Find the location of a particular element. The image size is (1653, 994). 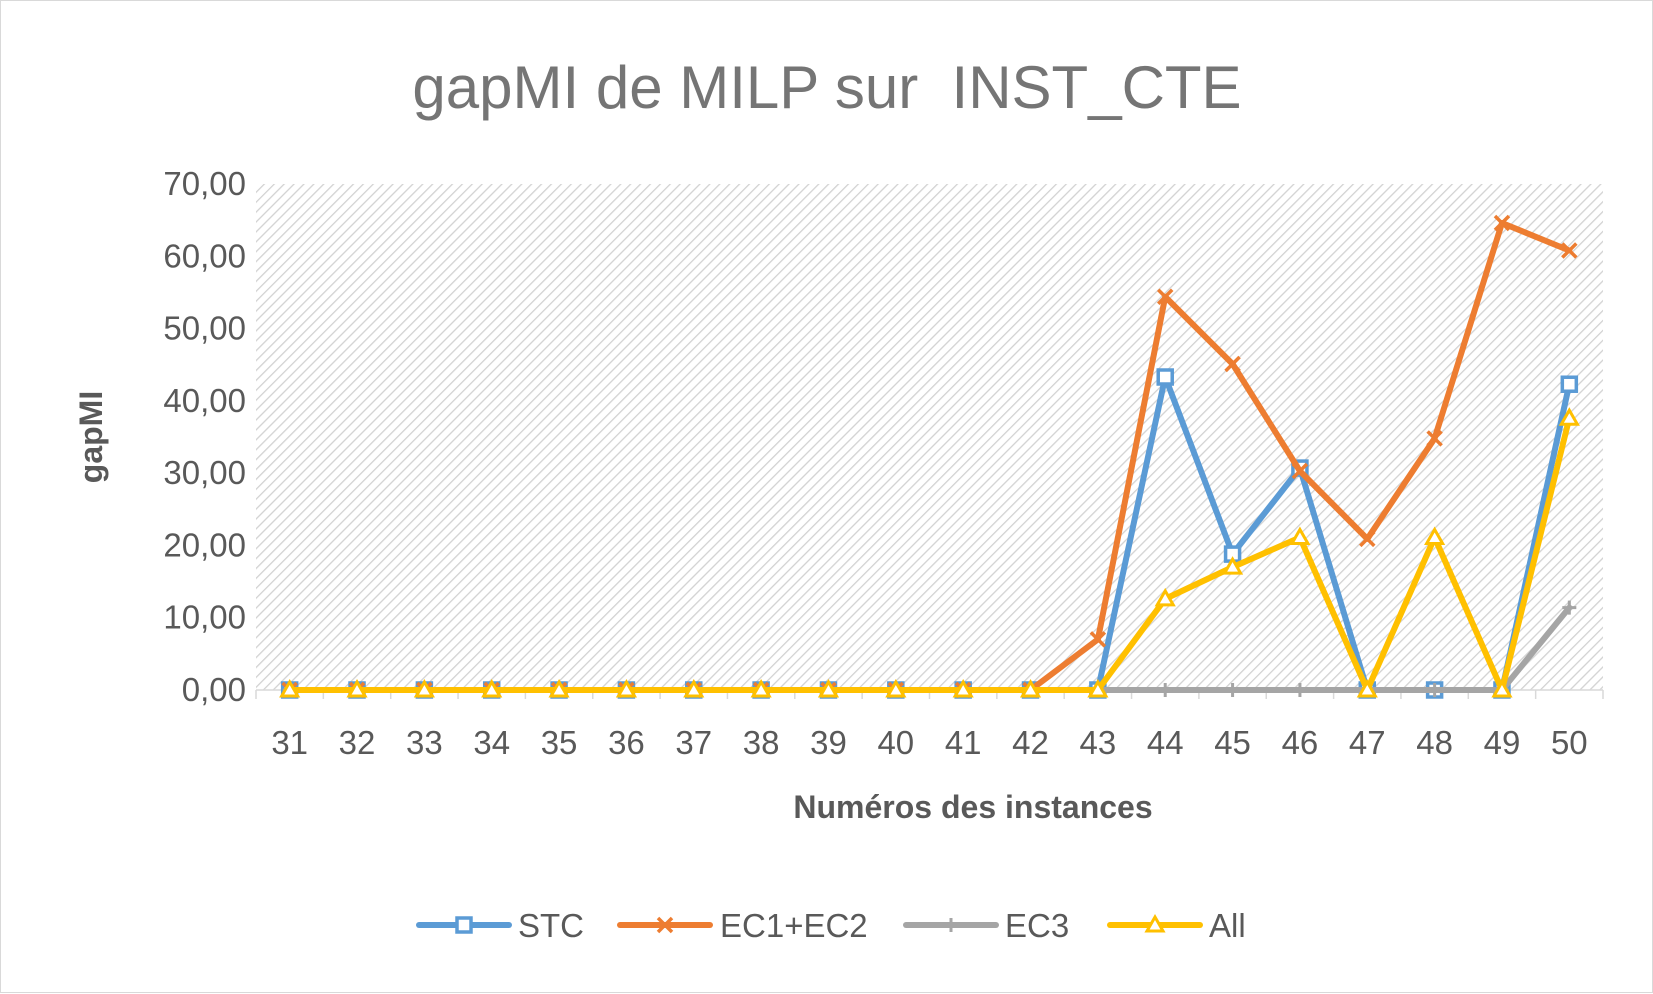

y-tick-label: 0,00 is located at coordinates (214, 689).